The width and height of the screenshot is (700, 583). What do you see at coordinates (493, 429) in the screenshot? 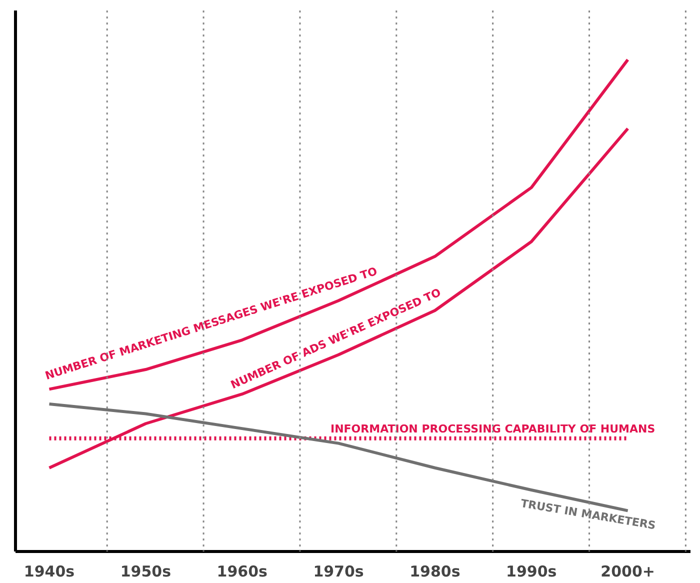
I see `series-label: INFORMATION PROCESSING CAPABILITY OF HUMANS` at bounding box center [493, 429].